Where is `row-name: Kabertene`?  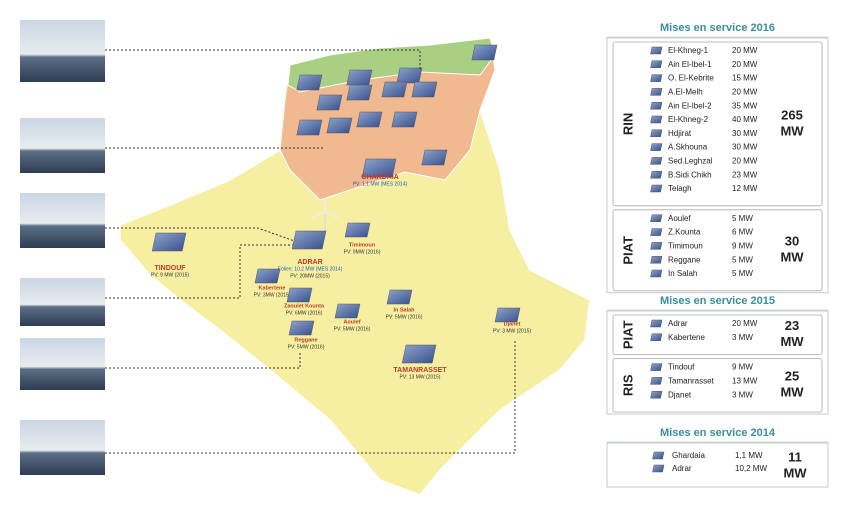
row-name: Kabertene is located at coordinates (686, 337).